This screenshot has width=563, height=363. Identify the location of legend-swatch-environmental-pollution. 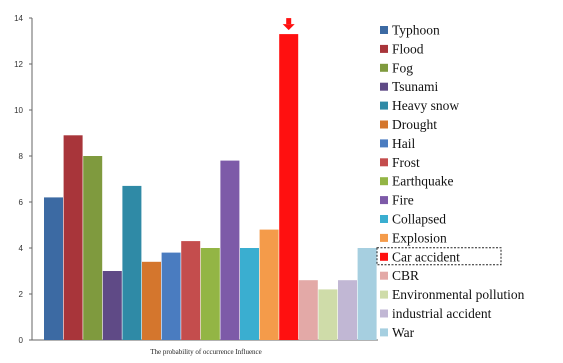
(384, 294).